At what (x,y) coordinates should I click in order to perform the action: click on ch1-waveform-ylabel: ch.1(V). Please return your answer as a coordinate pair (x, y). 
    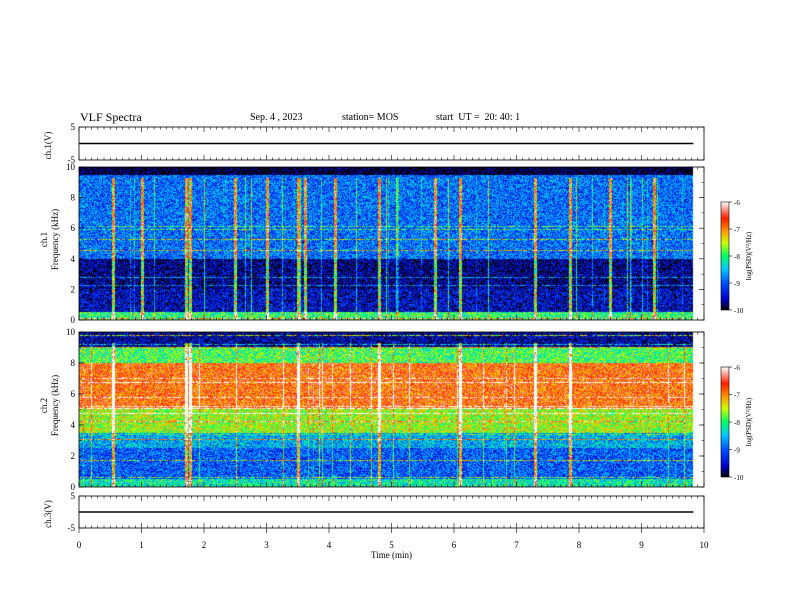
    Looking at the image, I should click on (48, 146).